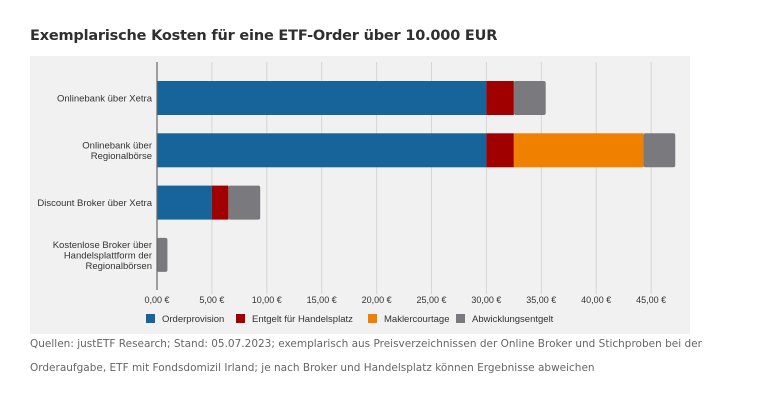 This screenshot has width=768, height=404. Describe the element at coordinates (267, 300) in the screenshot. I see `x-tick-label: 10,00 €` at that location.